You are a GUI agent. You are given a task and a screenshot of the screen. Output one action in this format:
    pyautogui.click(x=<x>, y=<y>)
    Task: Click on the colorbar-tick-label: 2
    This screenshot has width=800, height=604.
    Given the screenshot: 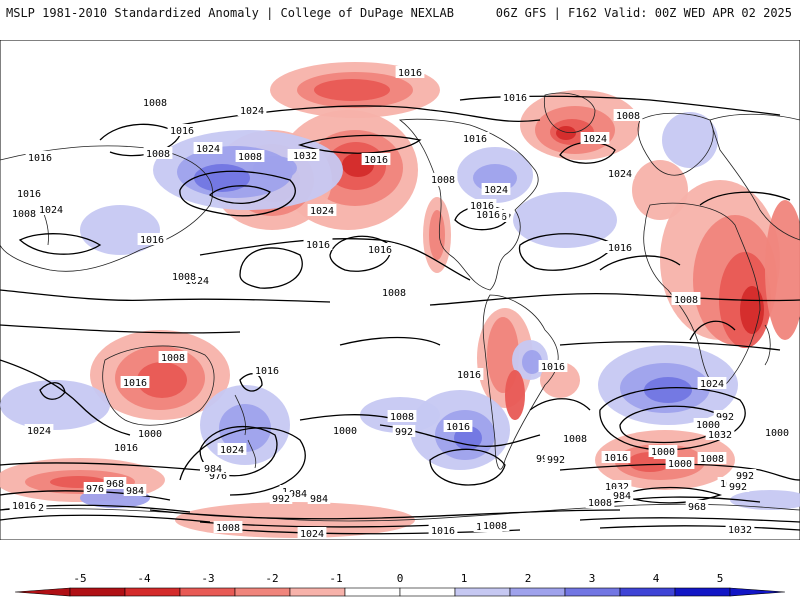 What is the action you would take?
    pyautogui.click(x=528, y=578)
    